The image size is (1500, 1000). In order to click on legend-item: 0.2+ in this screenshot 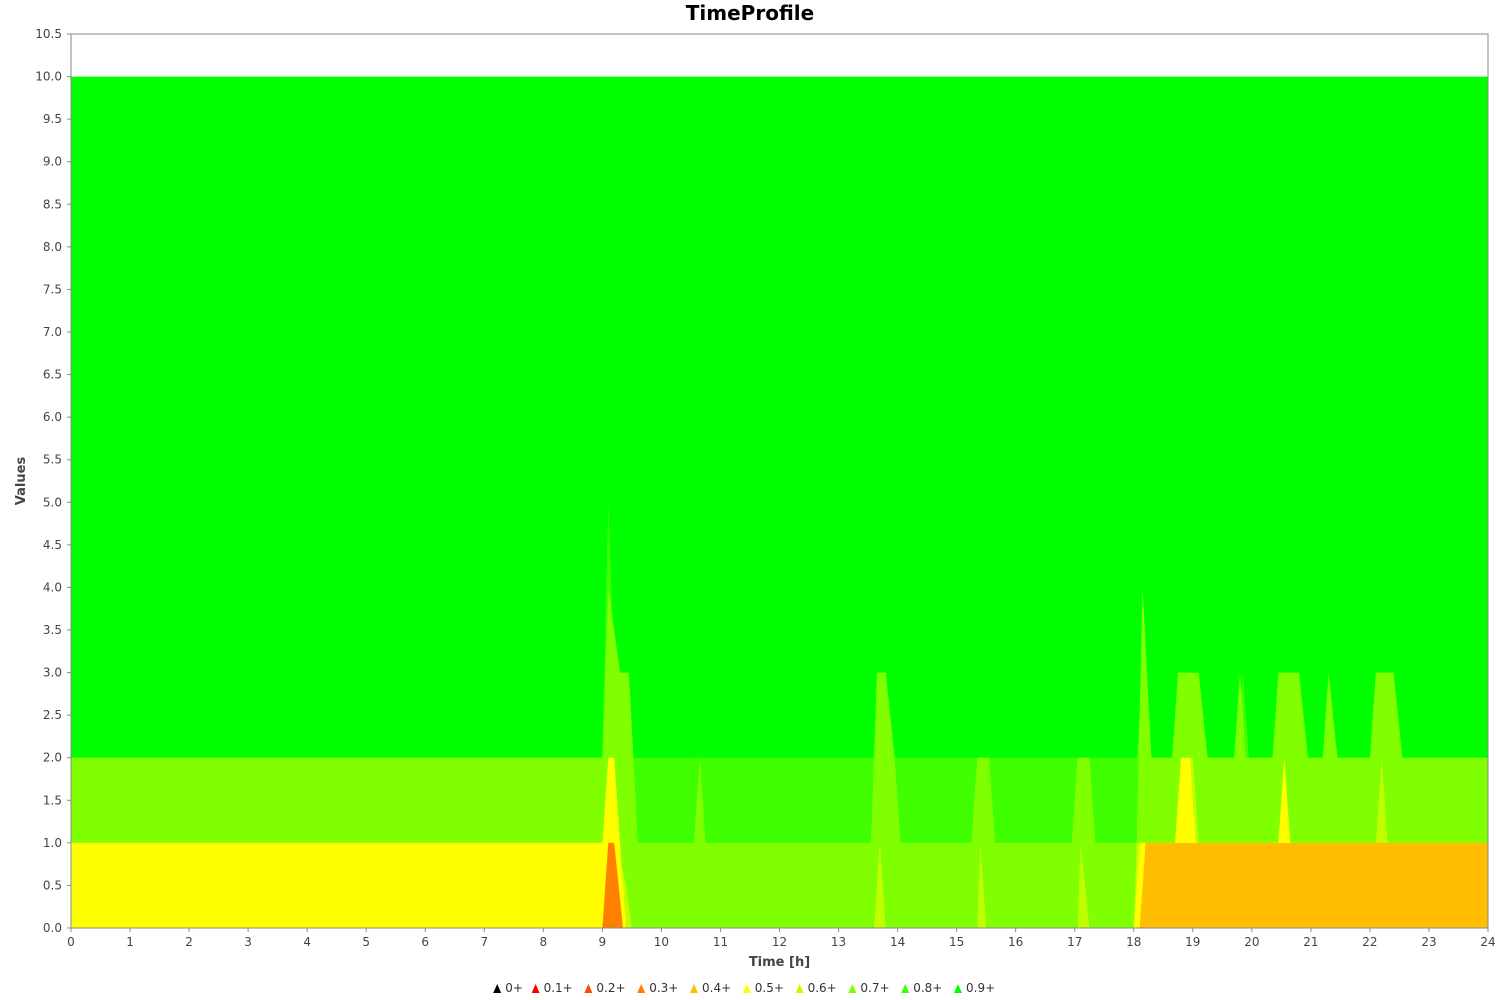, I will do `click(605, 988)`.